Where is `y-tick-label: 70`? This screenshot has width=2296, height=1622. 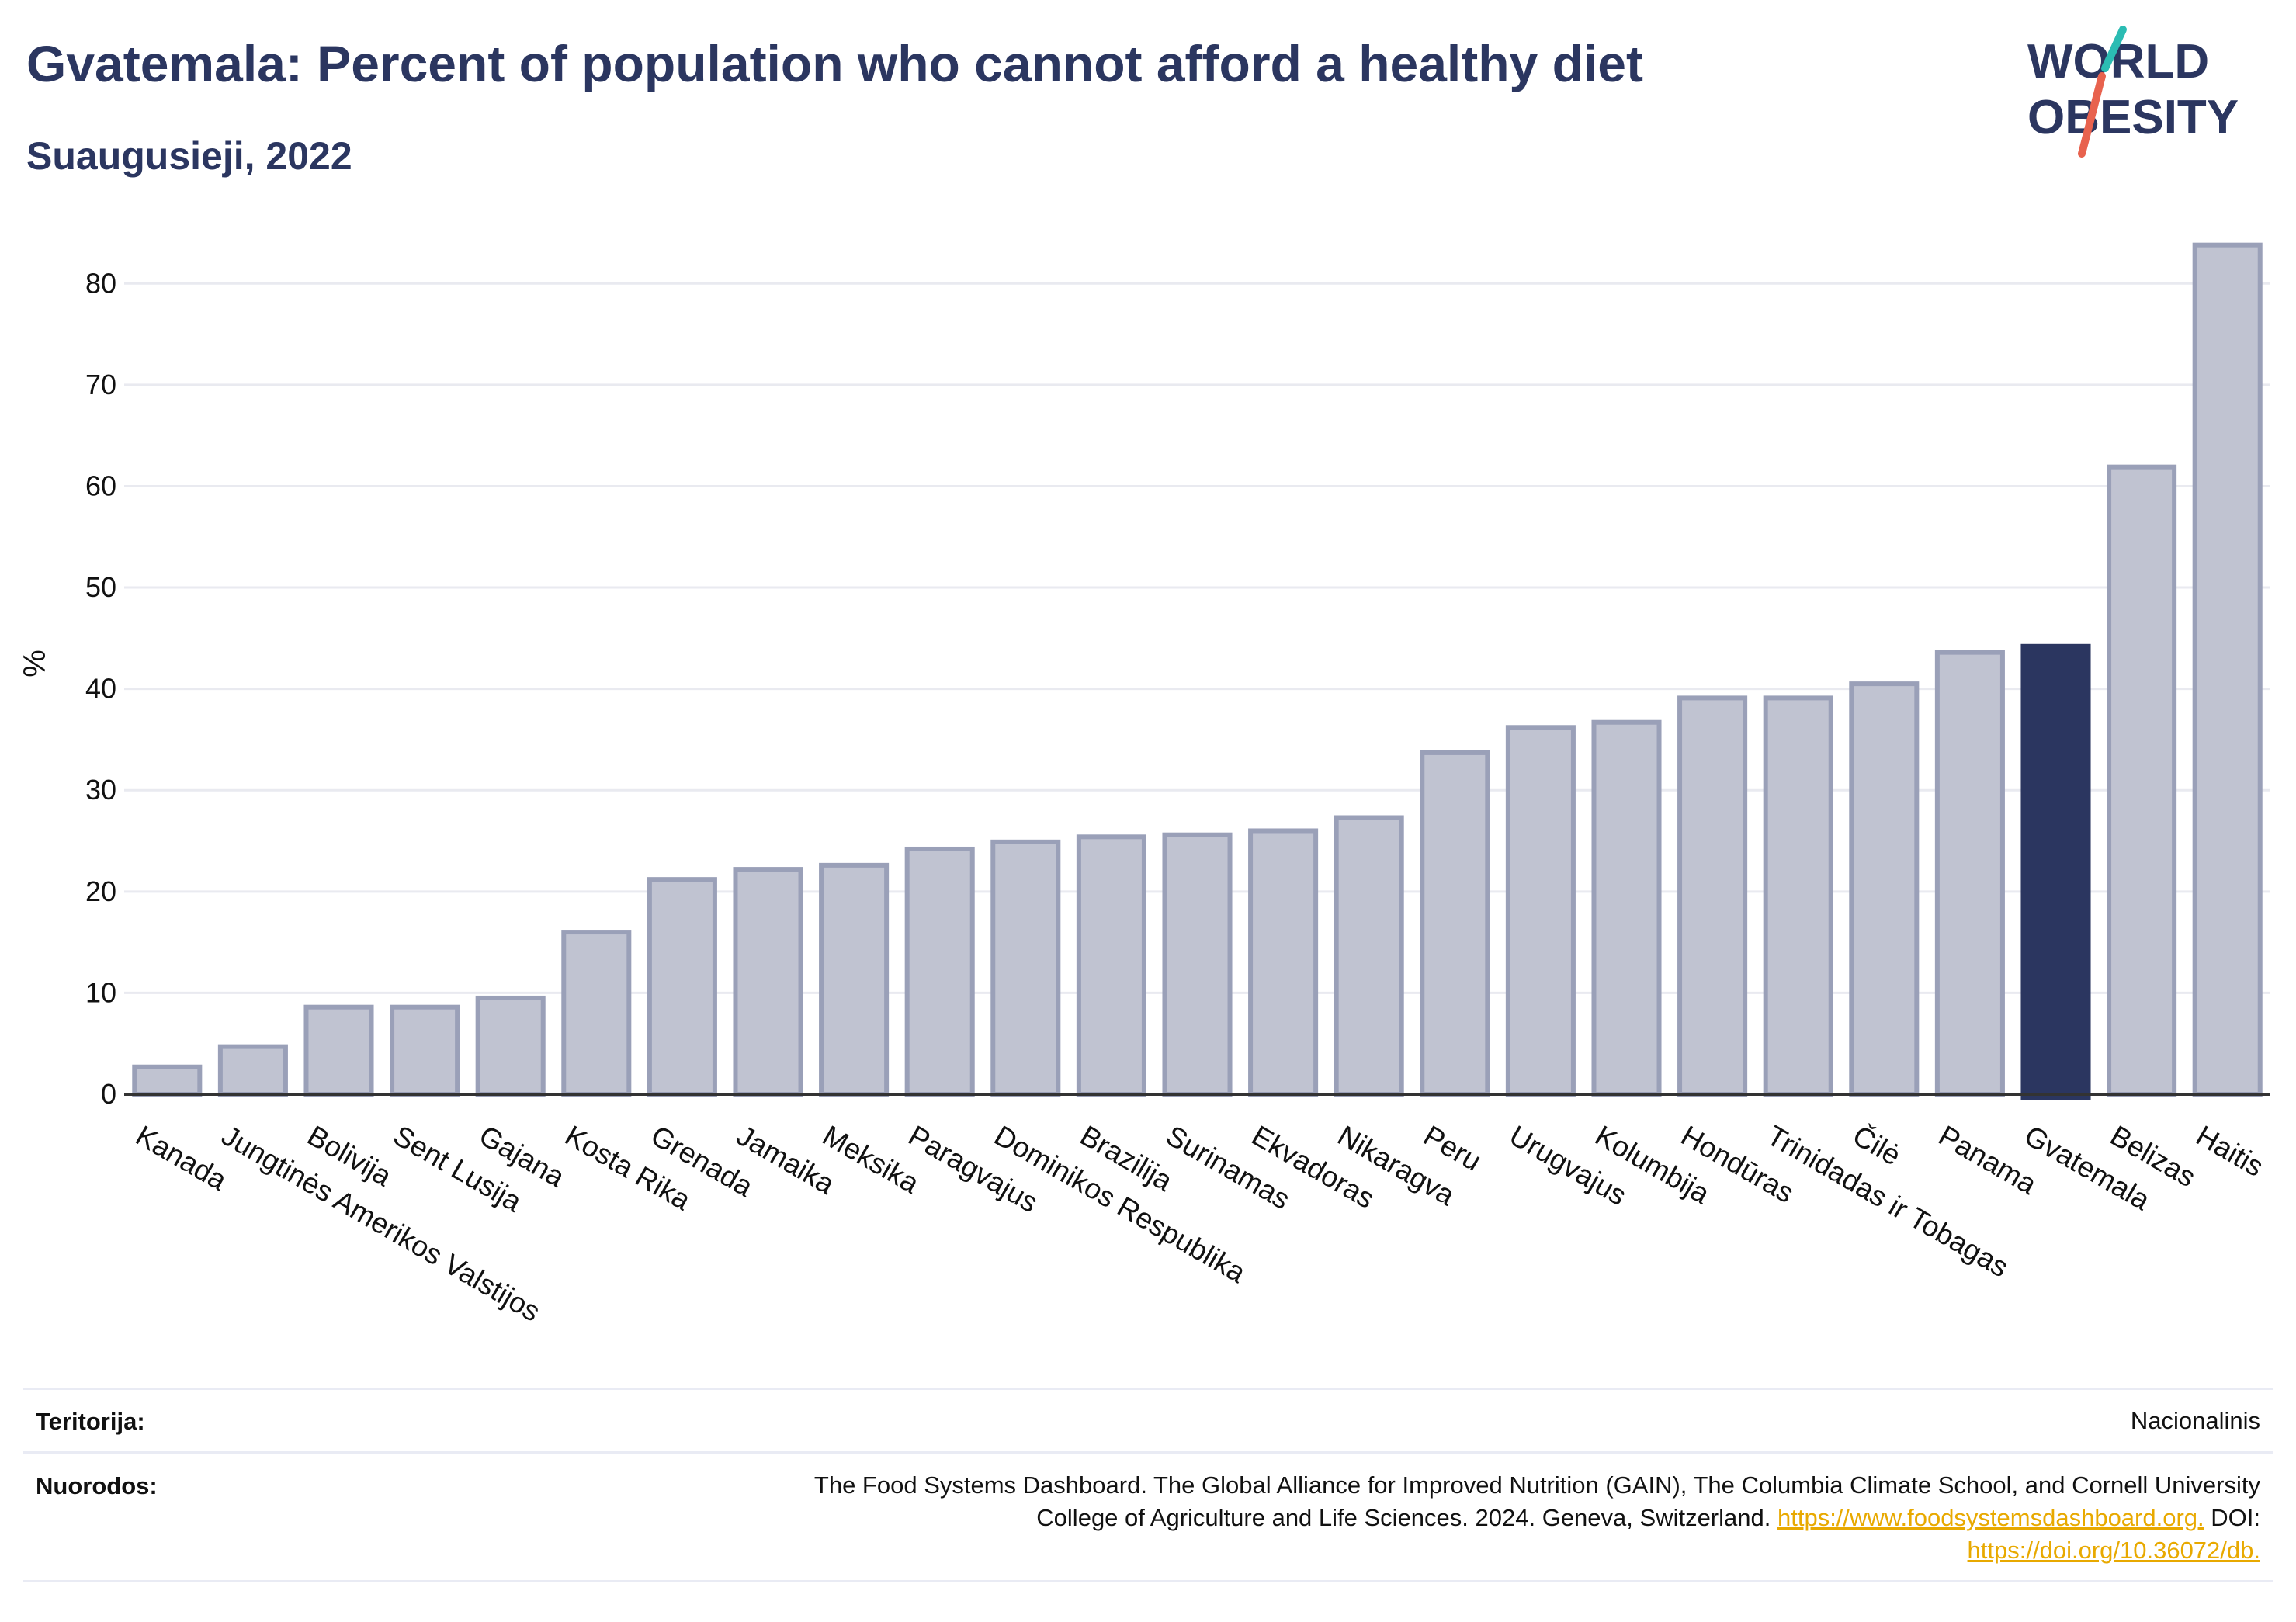 y-tick-label: 70 is located at coordinates (100, 384).